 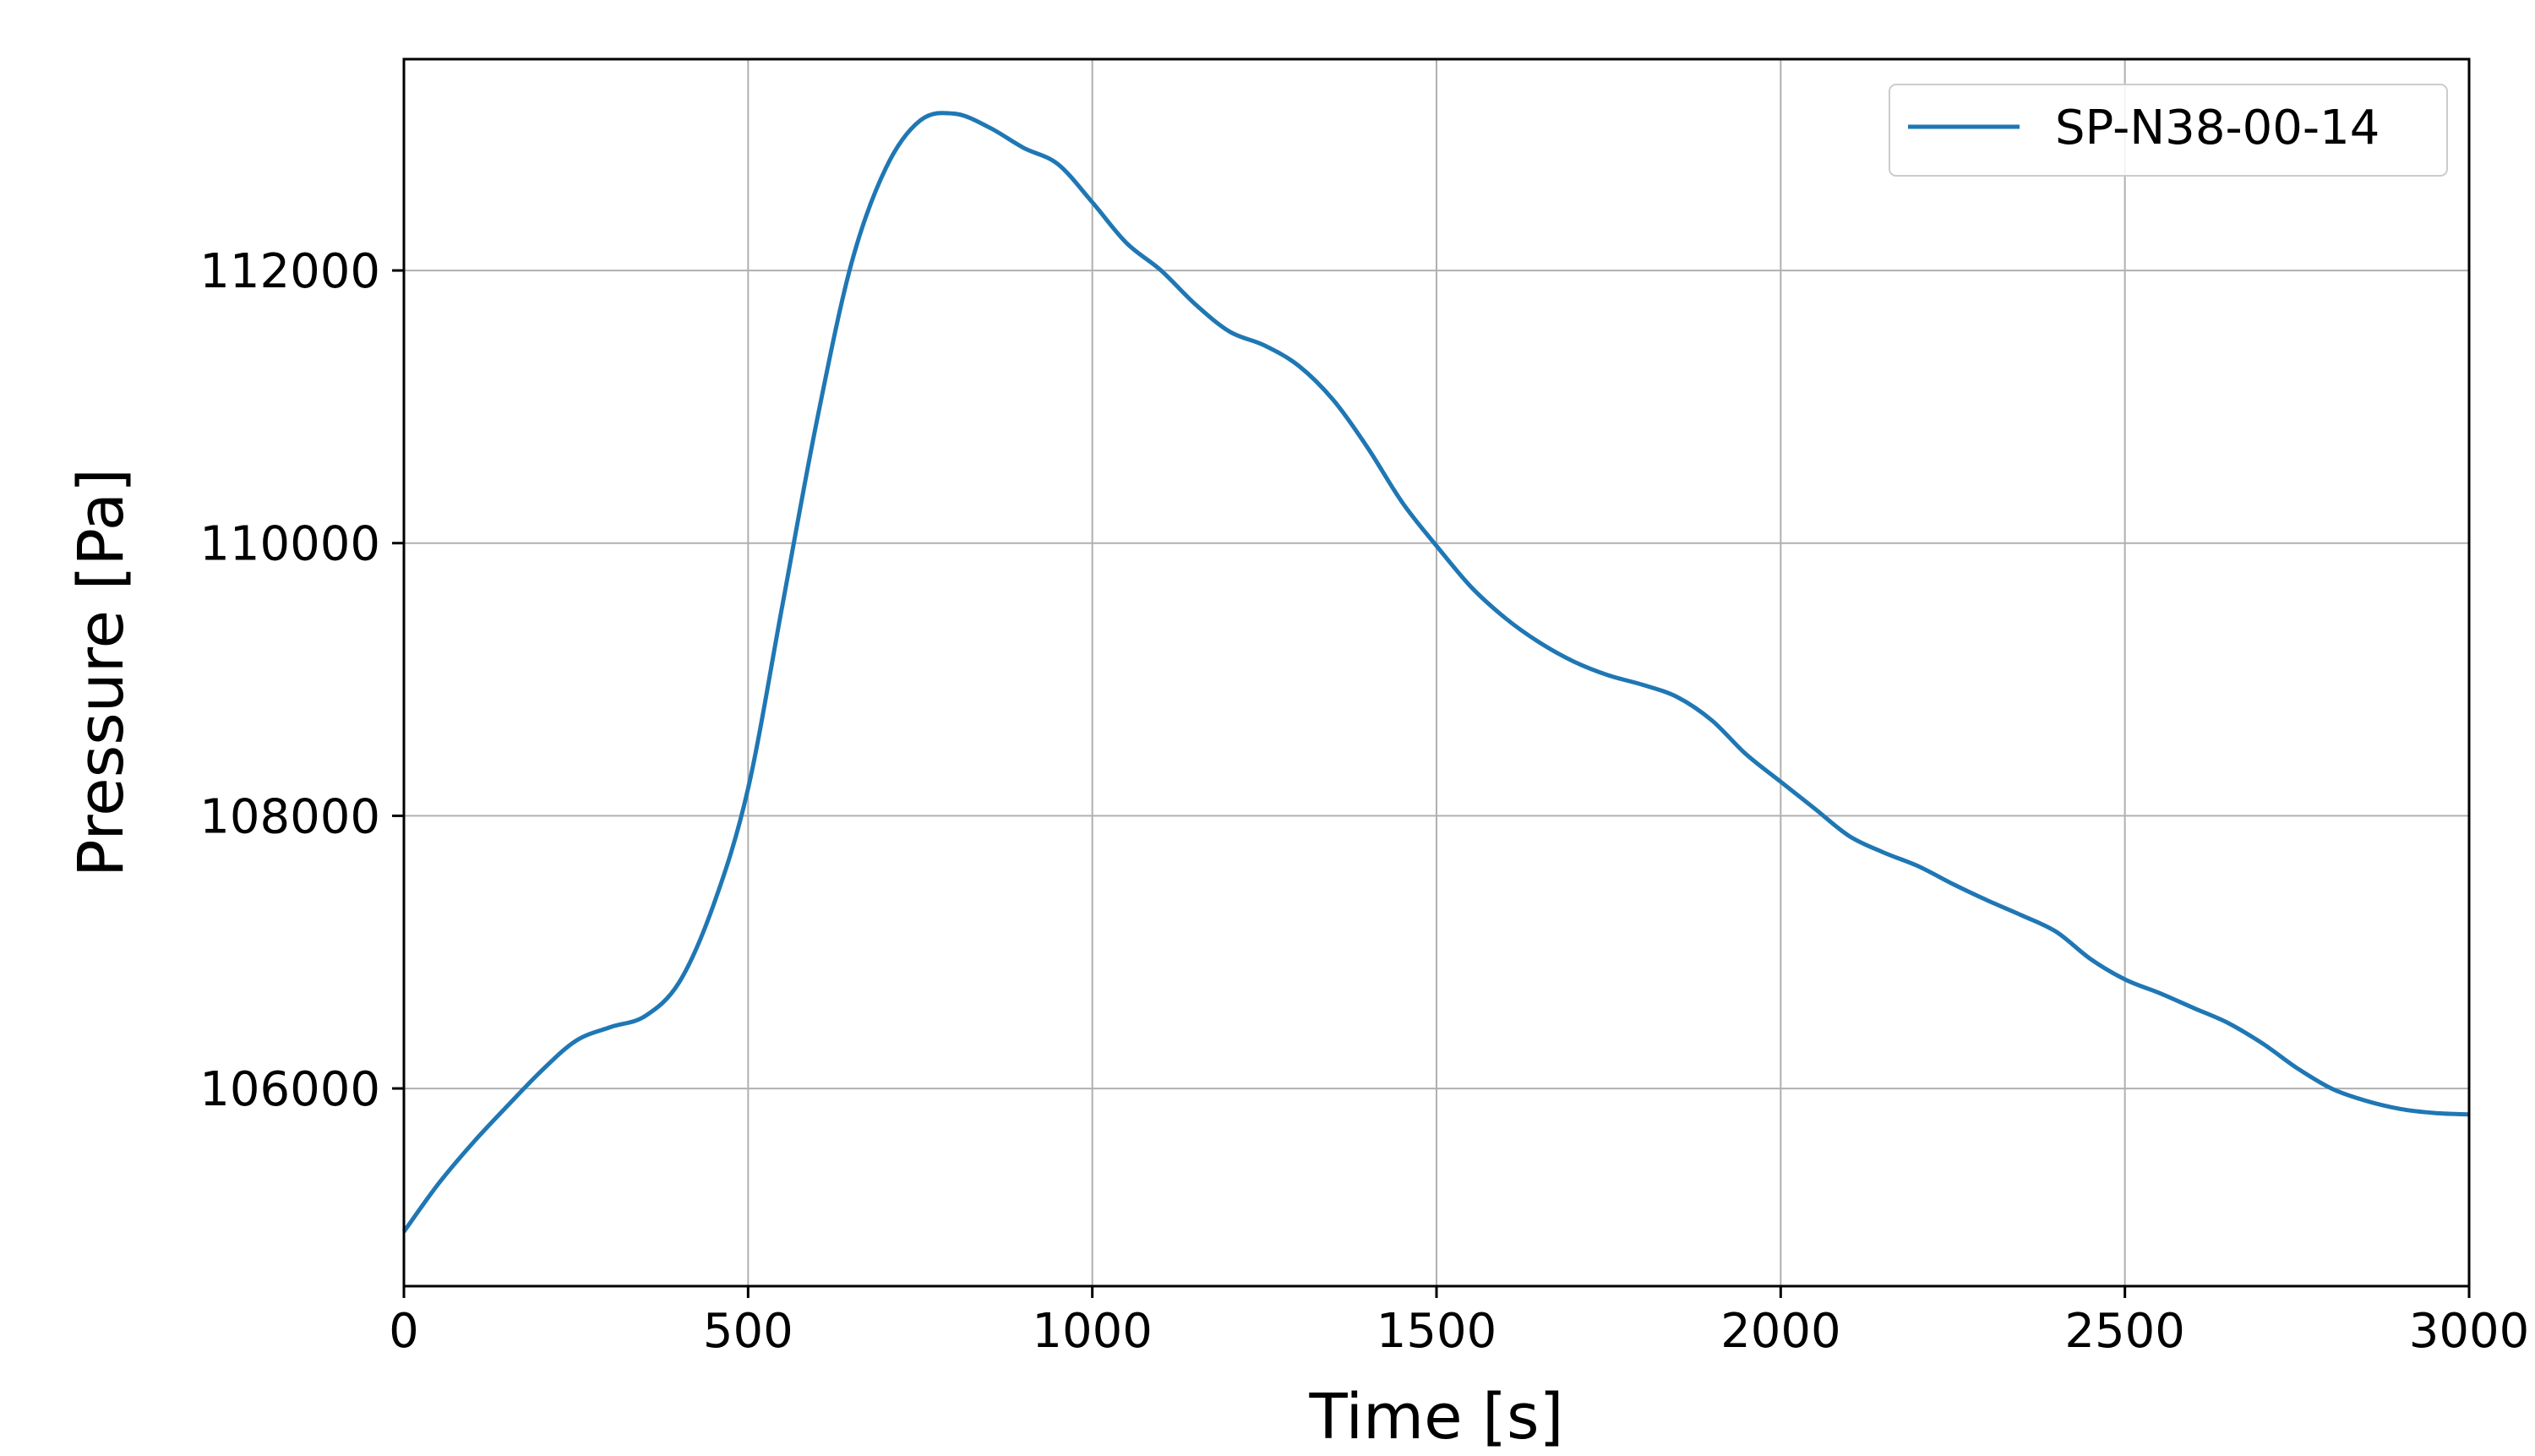 I want to click on y-tick-label: 106000, so click(x=289, y=1089).